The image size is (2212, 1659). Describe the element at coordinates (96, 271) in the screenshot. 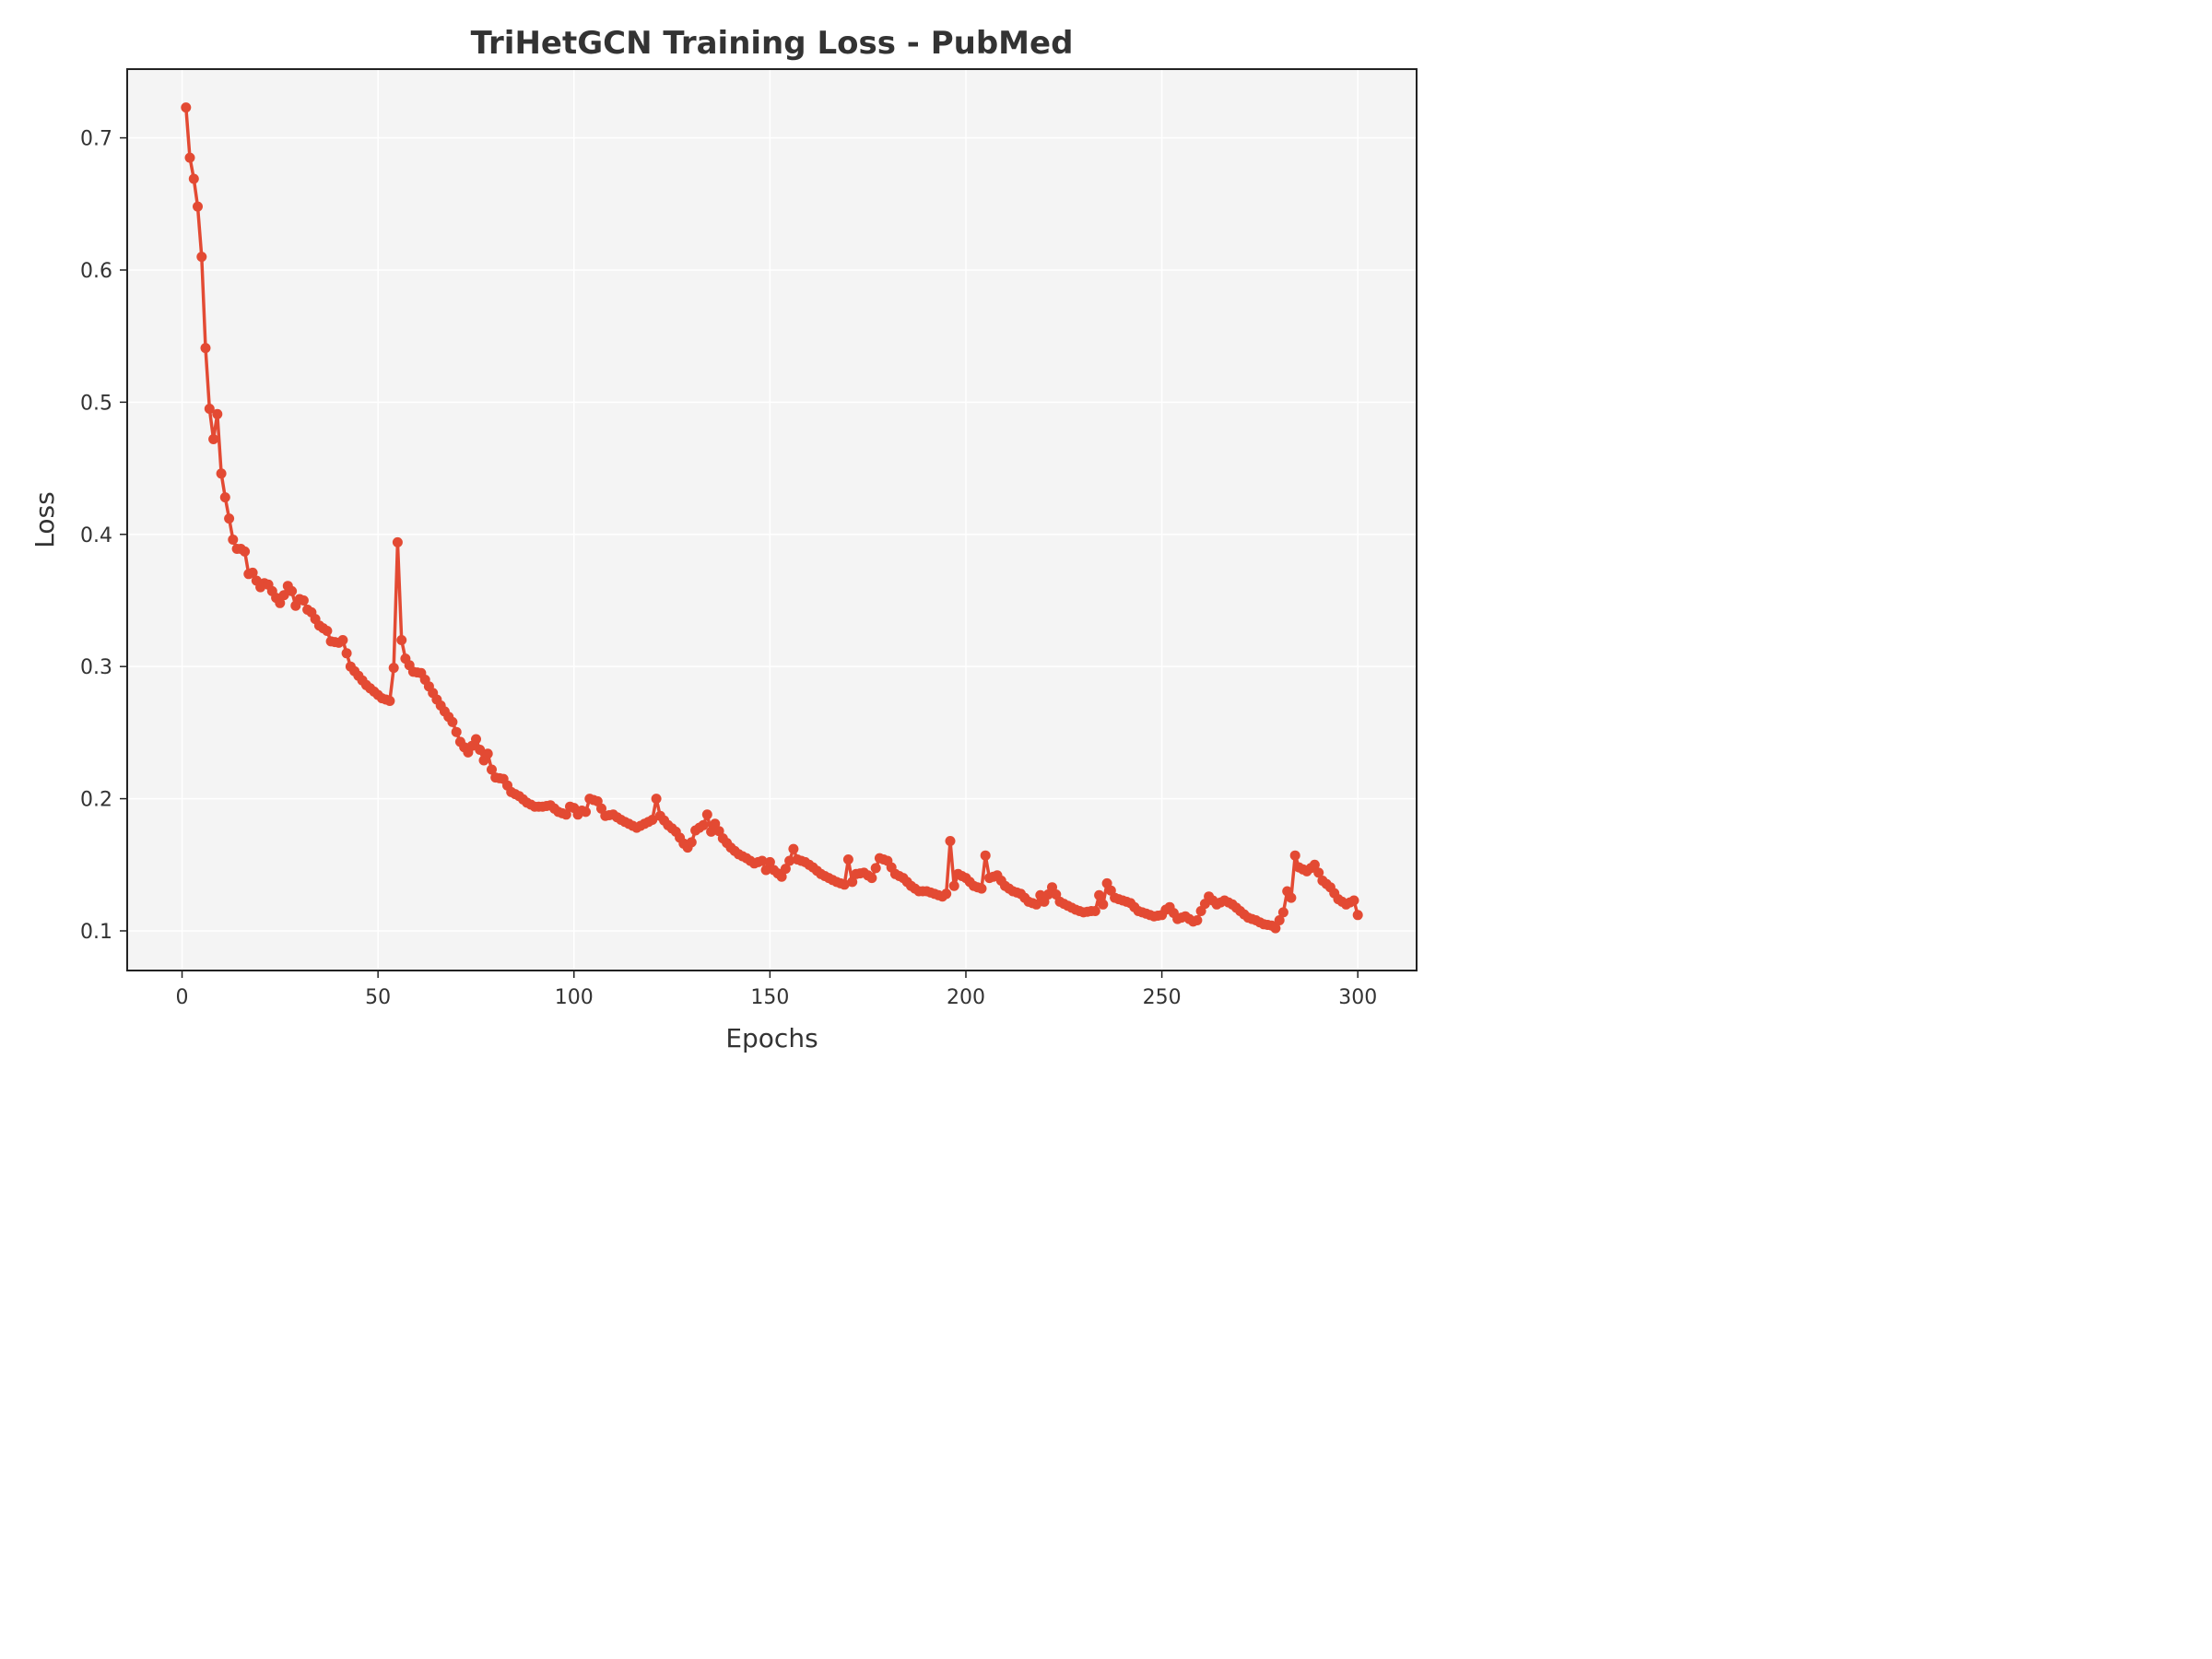

I see `y-tick-label: 0.6` at that location.